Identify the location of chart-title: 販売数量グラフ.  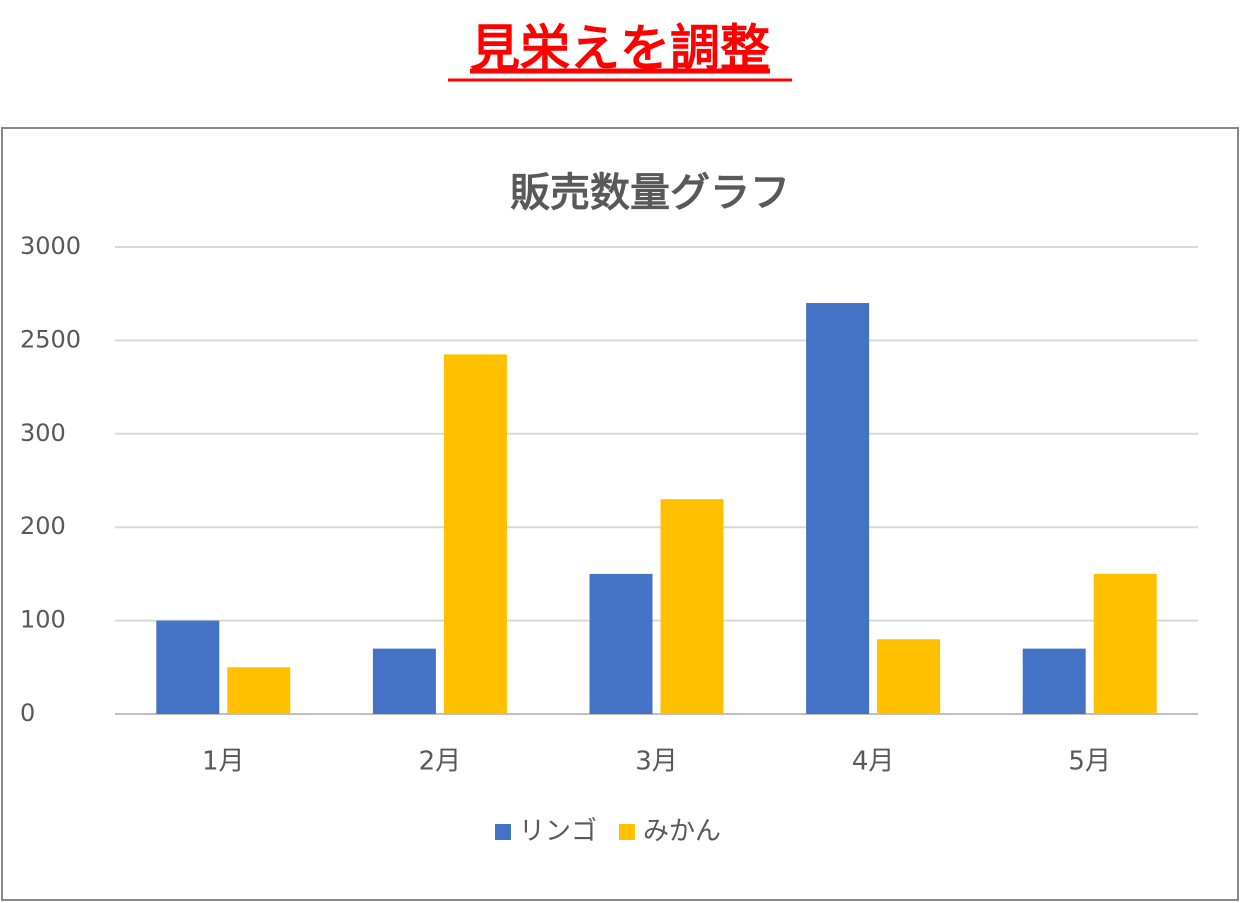
(650, 193).